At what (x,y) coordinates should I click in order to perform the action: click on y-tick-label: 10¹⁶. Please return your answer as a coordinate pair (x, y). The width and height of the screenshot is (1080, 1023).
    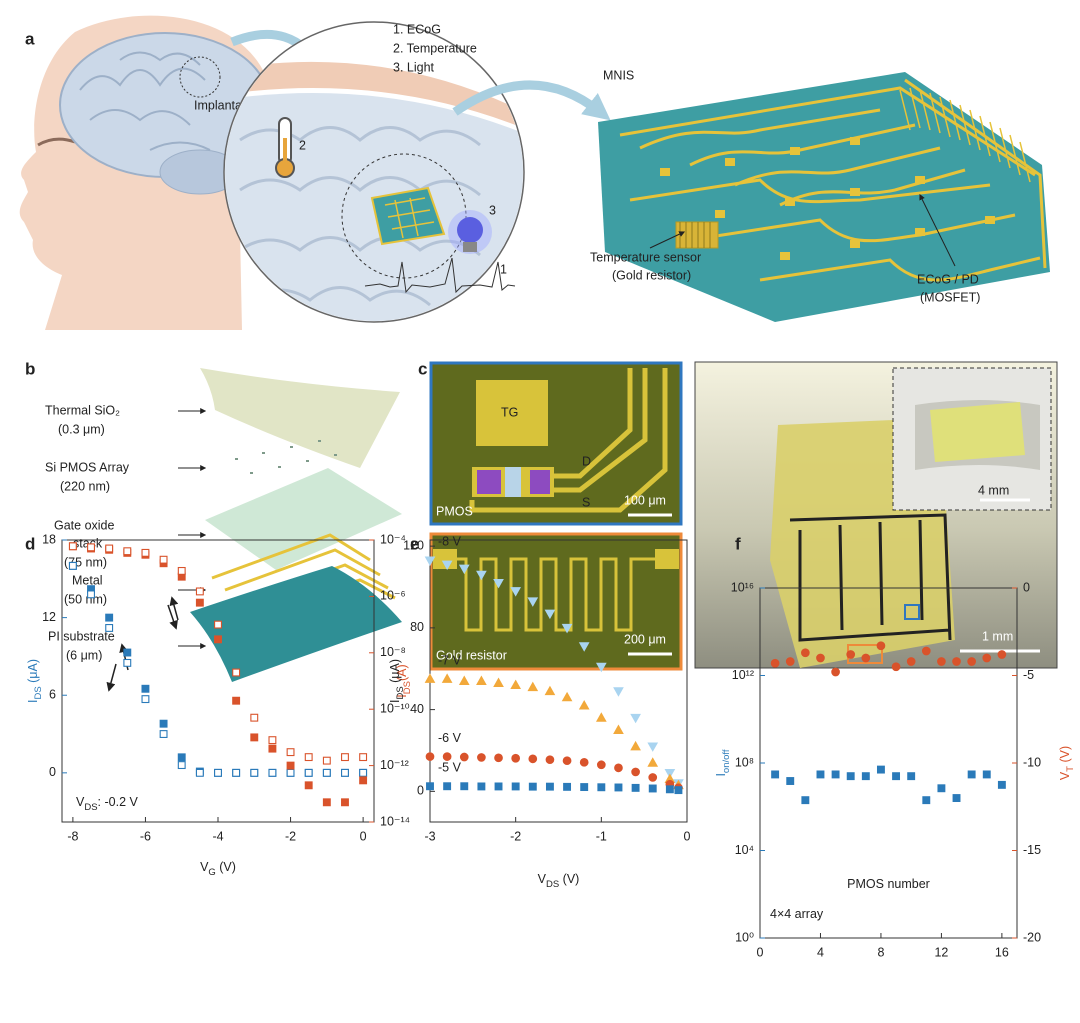
    Looking at the image, I should click on (742, 587).